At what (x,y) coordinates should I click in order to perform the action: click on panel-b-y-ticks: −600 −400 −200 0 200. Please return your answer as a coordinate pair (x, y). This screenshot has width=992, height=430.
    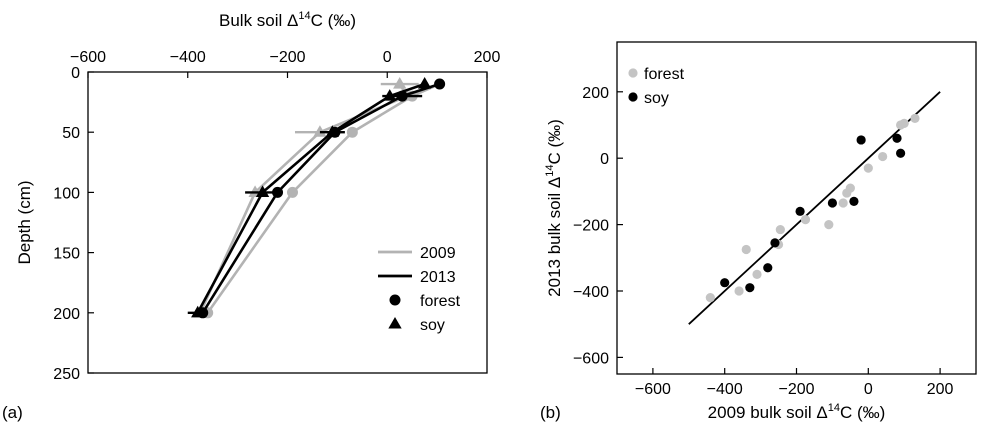
    Looking at the image, I should click on (598, 226).